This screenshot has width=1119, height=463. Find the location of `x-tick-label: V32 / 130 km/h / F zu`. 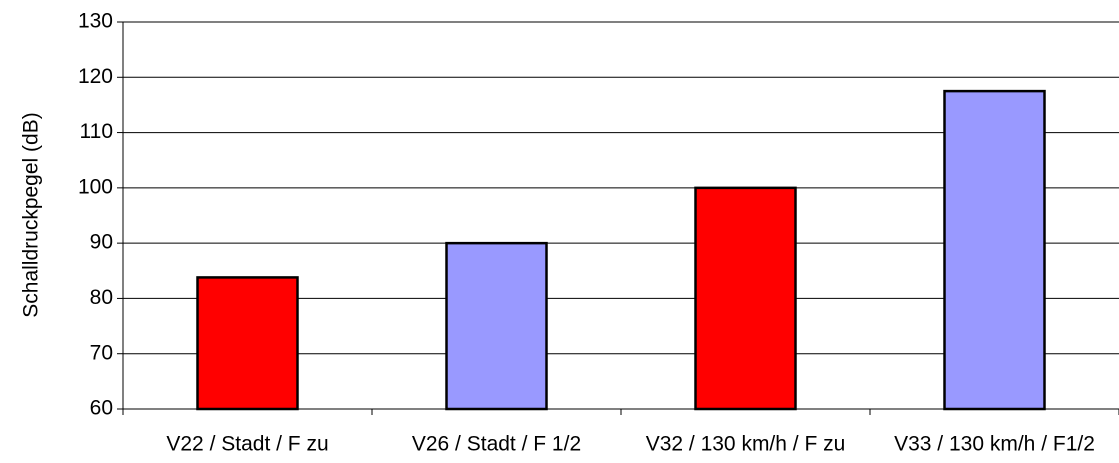

x-tick-label: V32 / 130 km/h / F zu is located at coordinates (746, 444).